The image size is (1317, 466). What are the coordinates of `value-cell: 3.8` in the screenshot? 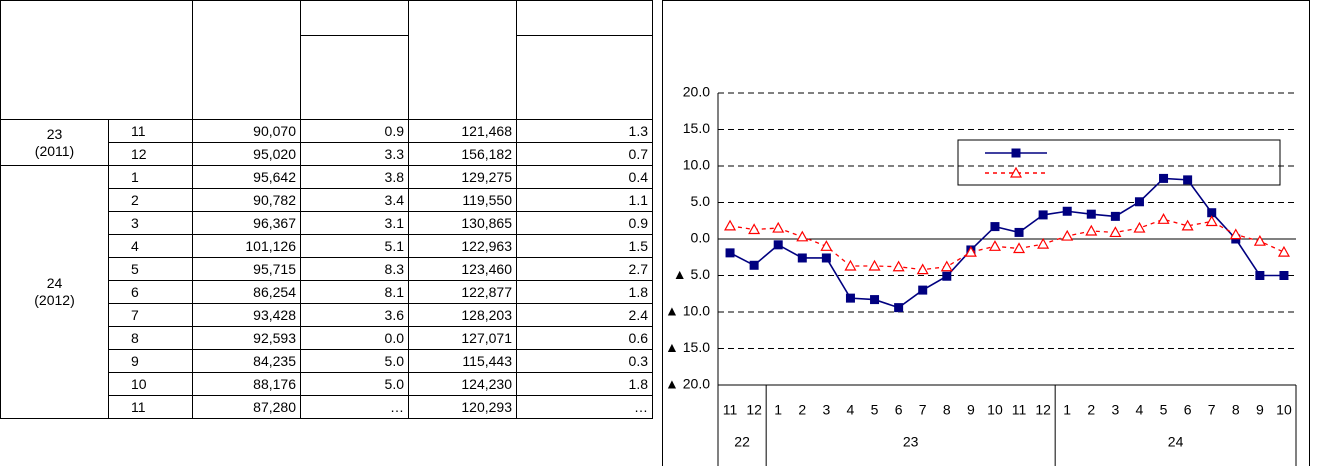 It's located at (354, 177).